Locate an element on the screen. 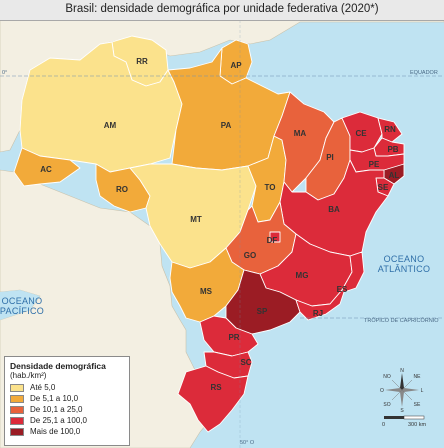 This screenshot has height=448, width=444. label-to: TO is located at coordinates (270, 187).